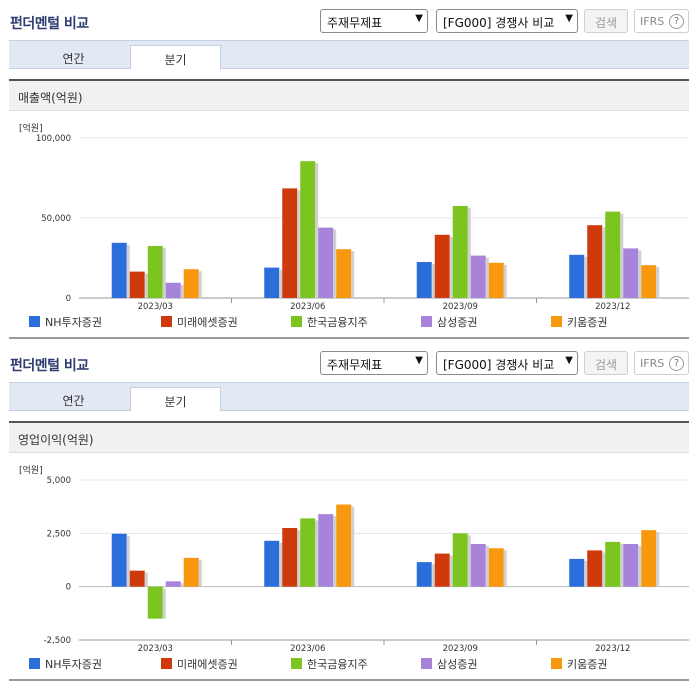 The height and width of the screenshot is (684, 696). Describe the element at coordinates (349, 438) in the screenshot. I see `section-title: 영업이익(억원)` at that location.